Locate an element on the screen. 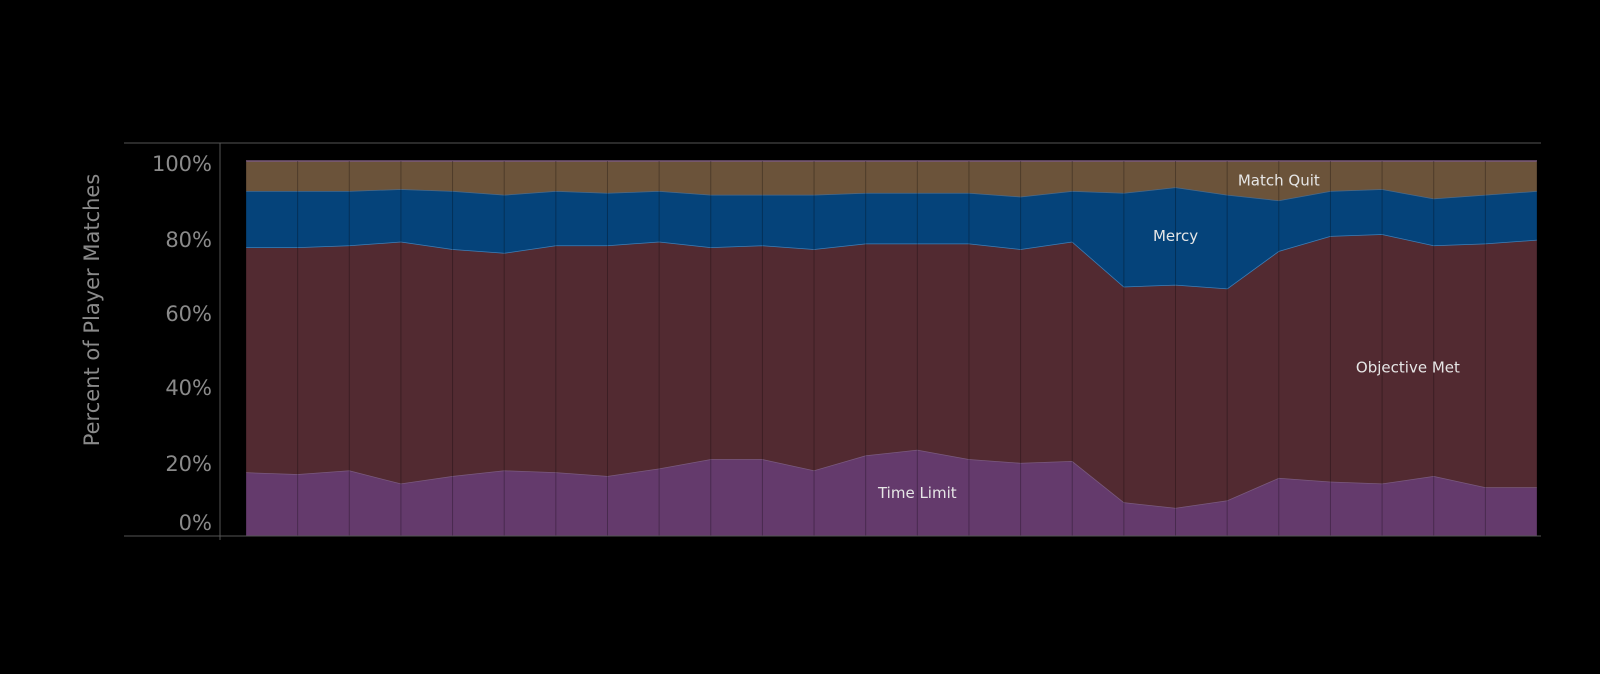 The height and width of the screenshot is (674, 1600). y-tick-label: 0% is located at coordinates (195, 523).